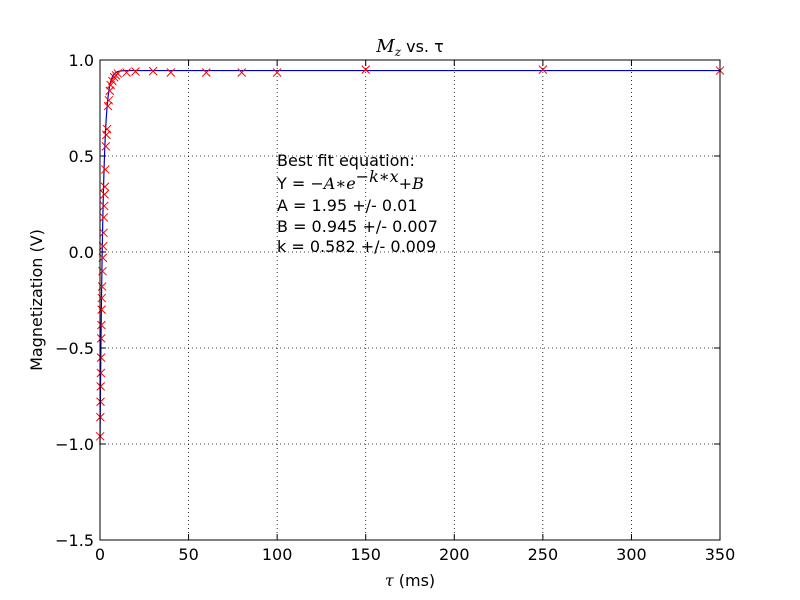  I want to click on x-axis-label: τ (ms), so click(410, 580).